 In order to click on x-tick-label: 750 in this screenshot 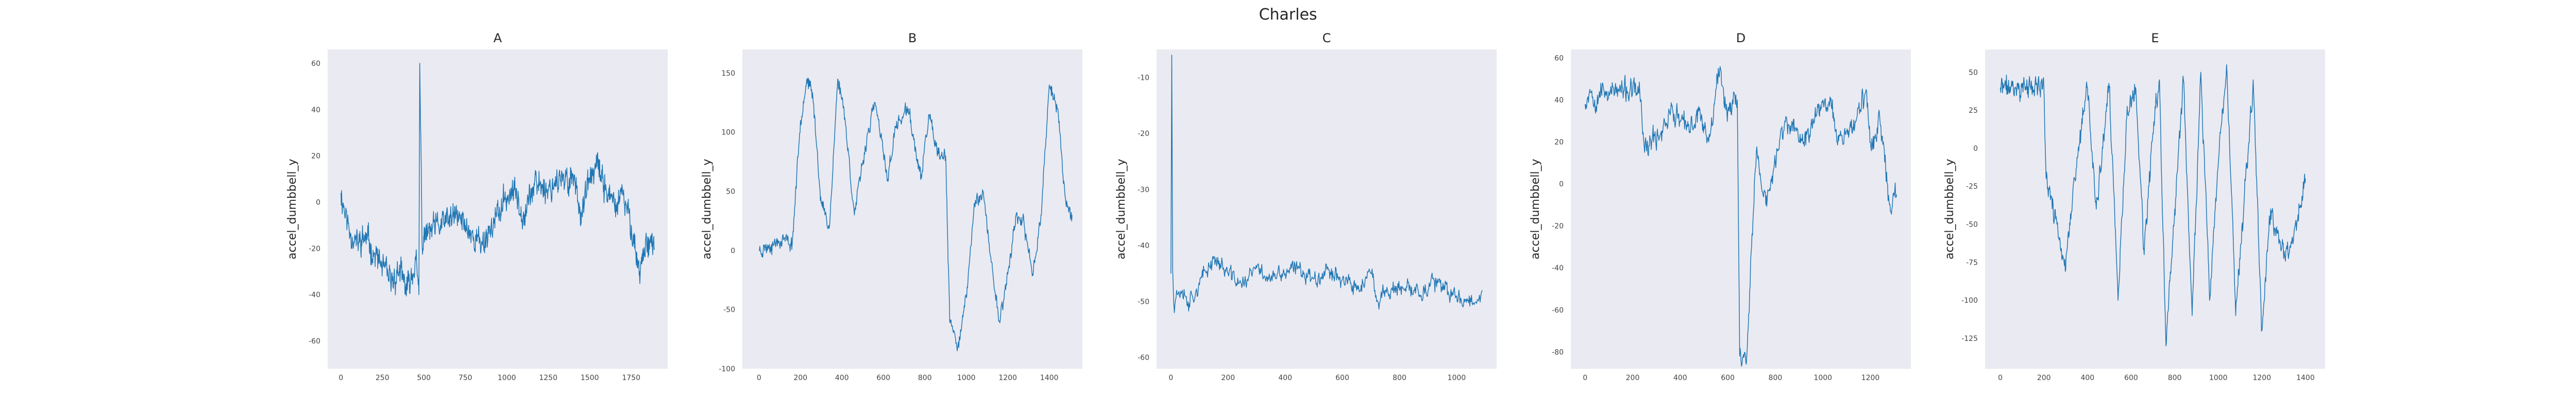, I will do `click(465, 378)`.